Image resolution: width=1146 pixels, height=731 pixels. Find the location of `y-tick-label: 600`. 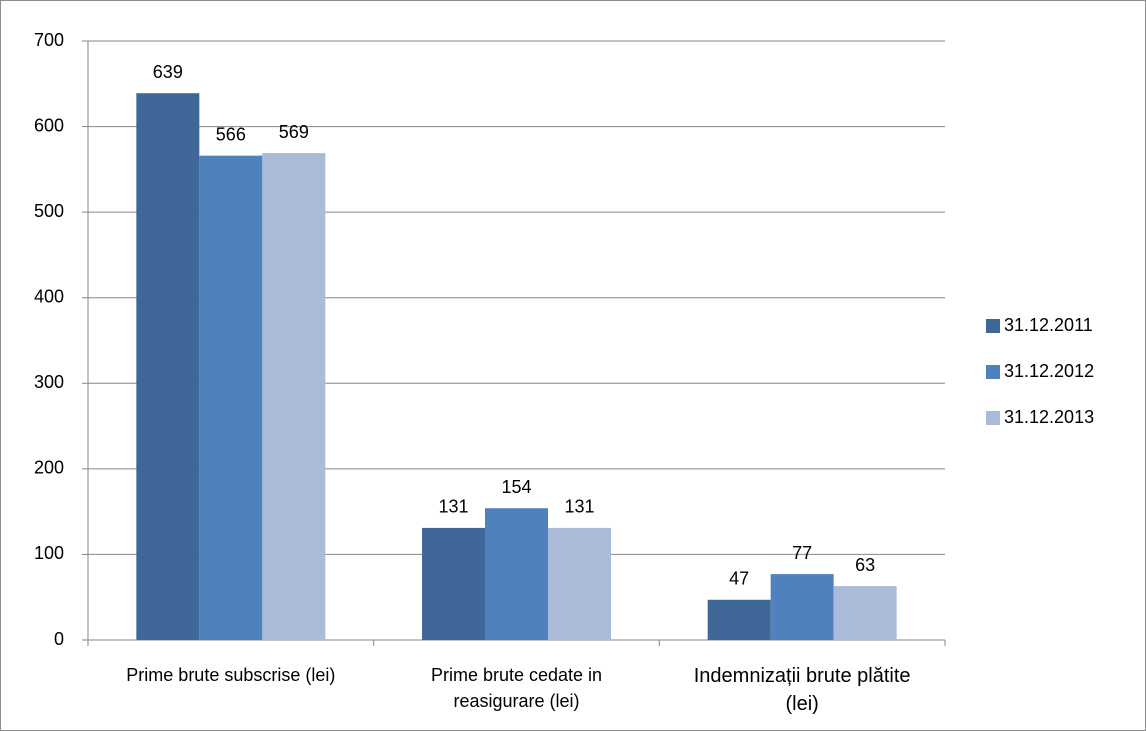

y-tick-label: 600 is located at coordinates (49, 125).